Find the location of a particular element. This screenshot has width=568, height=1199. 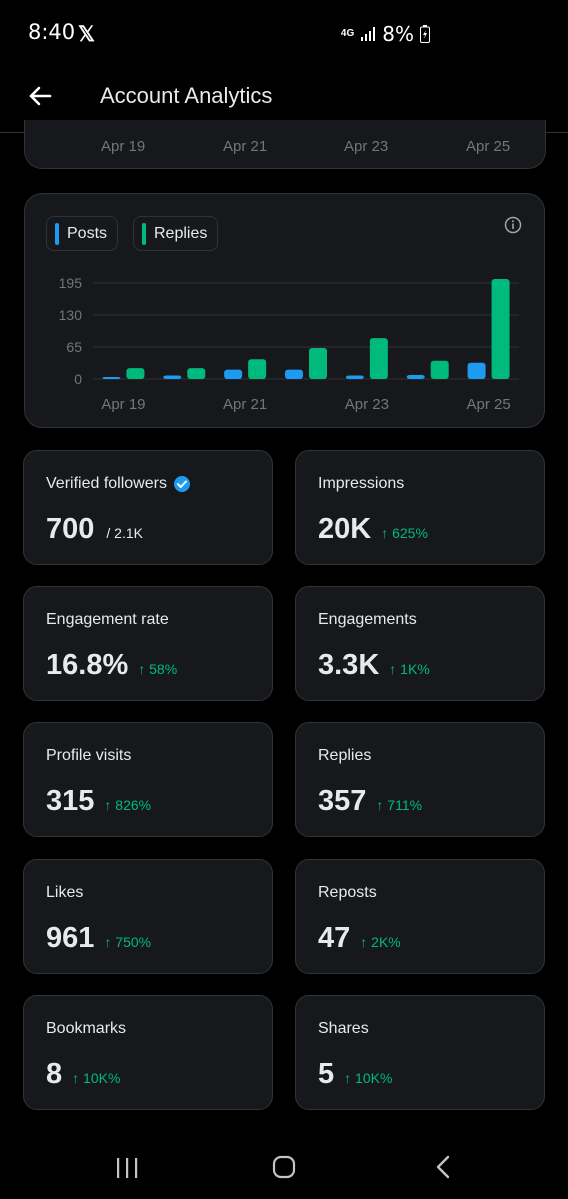

axis-label: Apr 21 is located at coordinates (245, 146).